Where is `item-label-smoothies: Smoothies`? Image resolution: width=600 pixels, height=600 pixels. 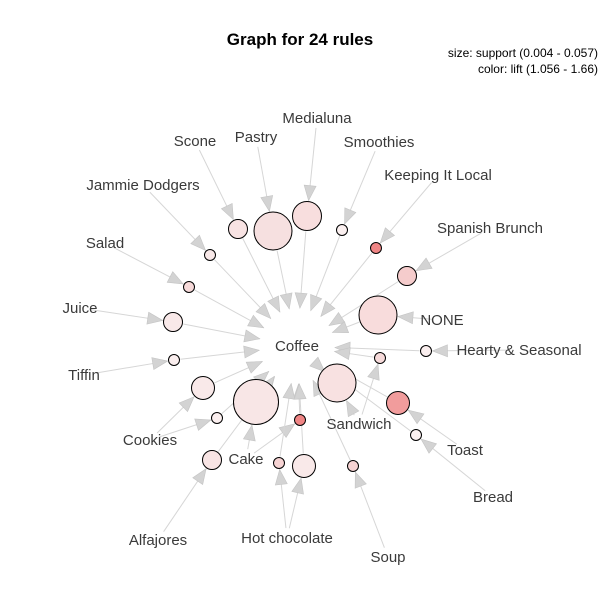
item-label-smoothies: Smoothies is located at coordinates (379, 142).